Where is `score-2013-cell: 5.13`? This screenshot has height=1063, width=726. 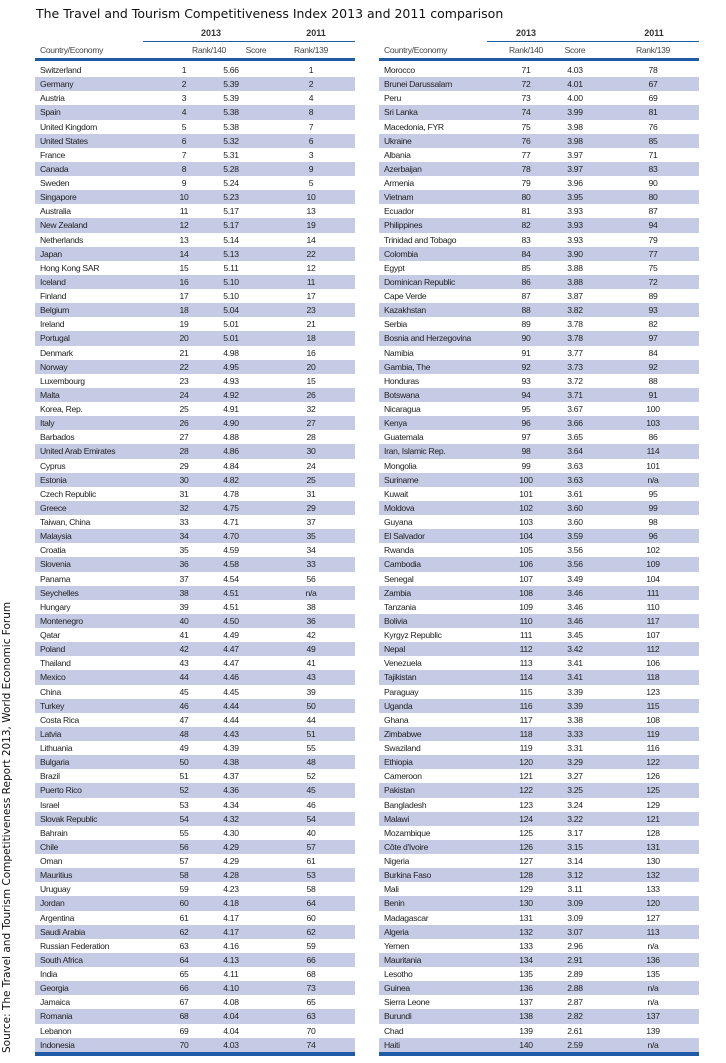 score-2013-cell: 5.13 is located at coordinates (231, 253).